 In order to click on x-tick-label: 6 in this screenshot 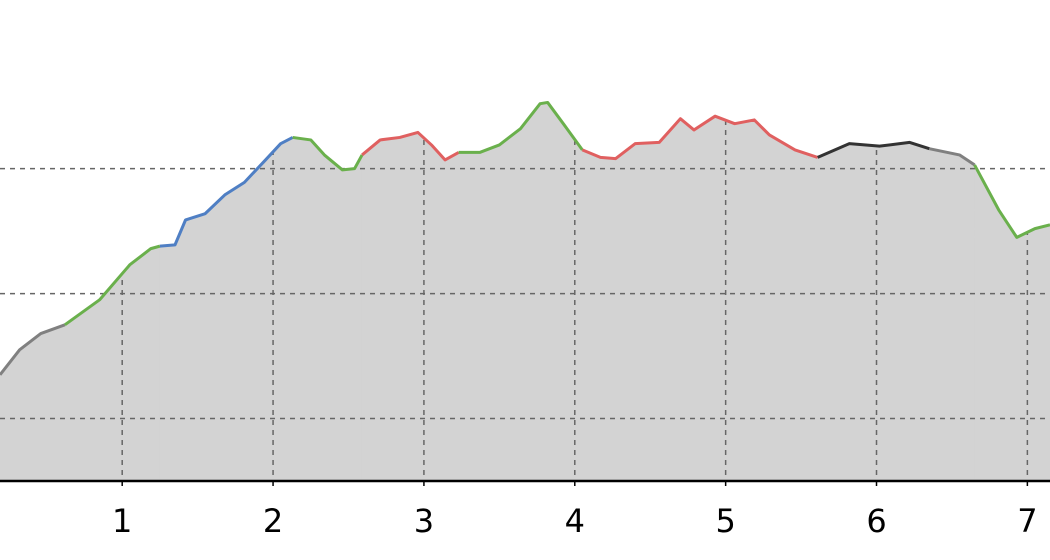, I will do `click(876, 521)`.